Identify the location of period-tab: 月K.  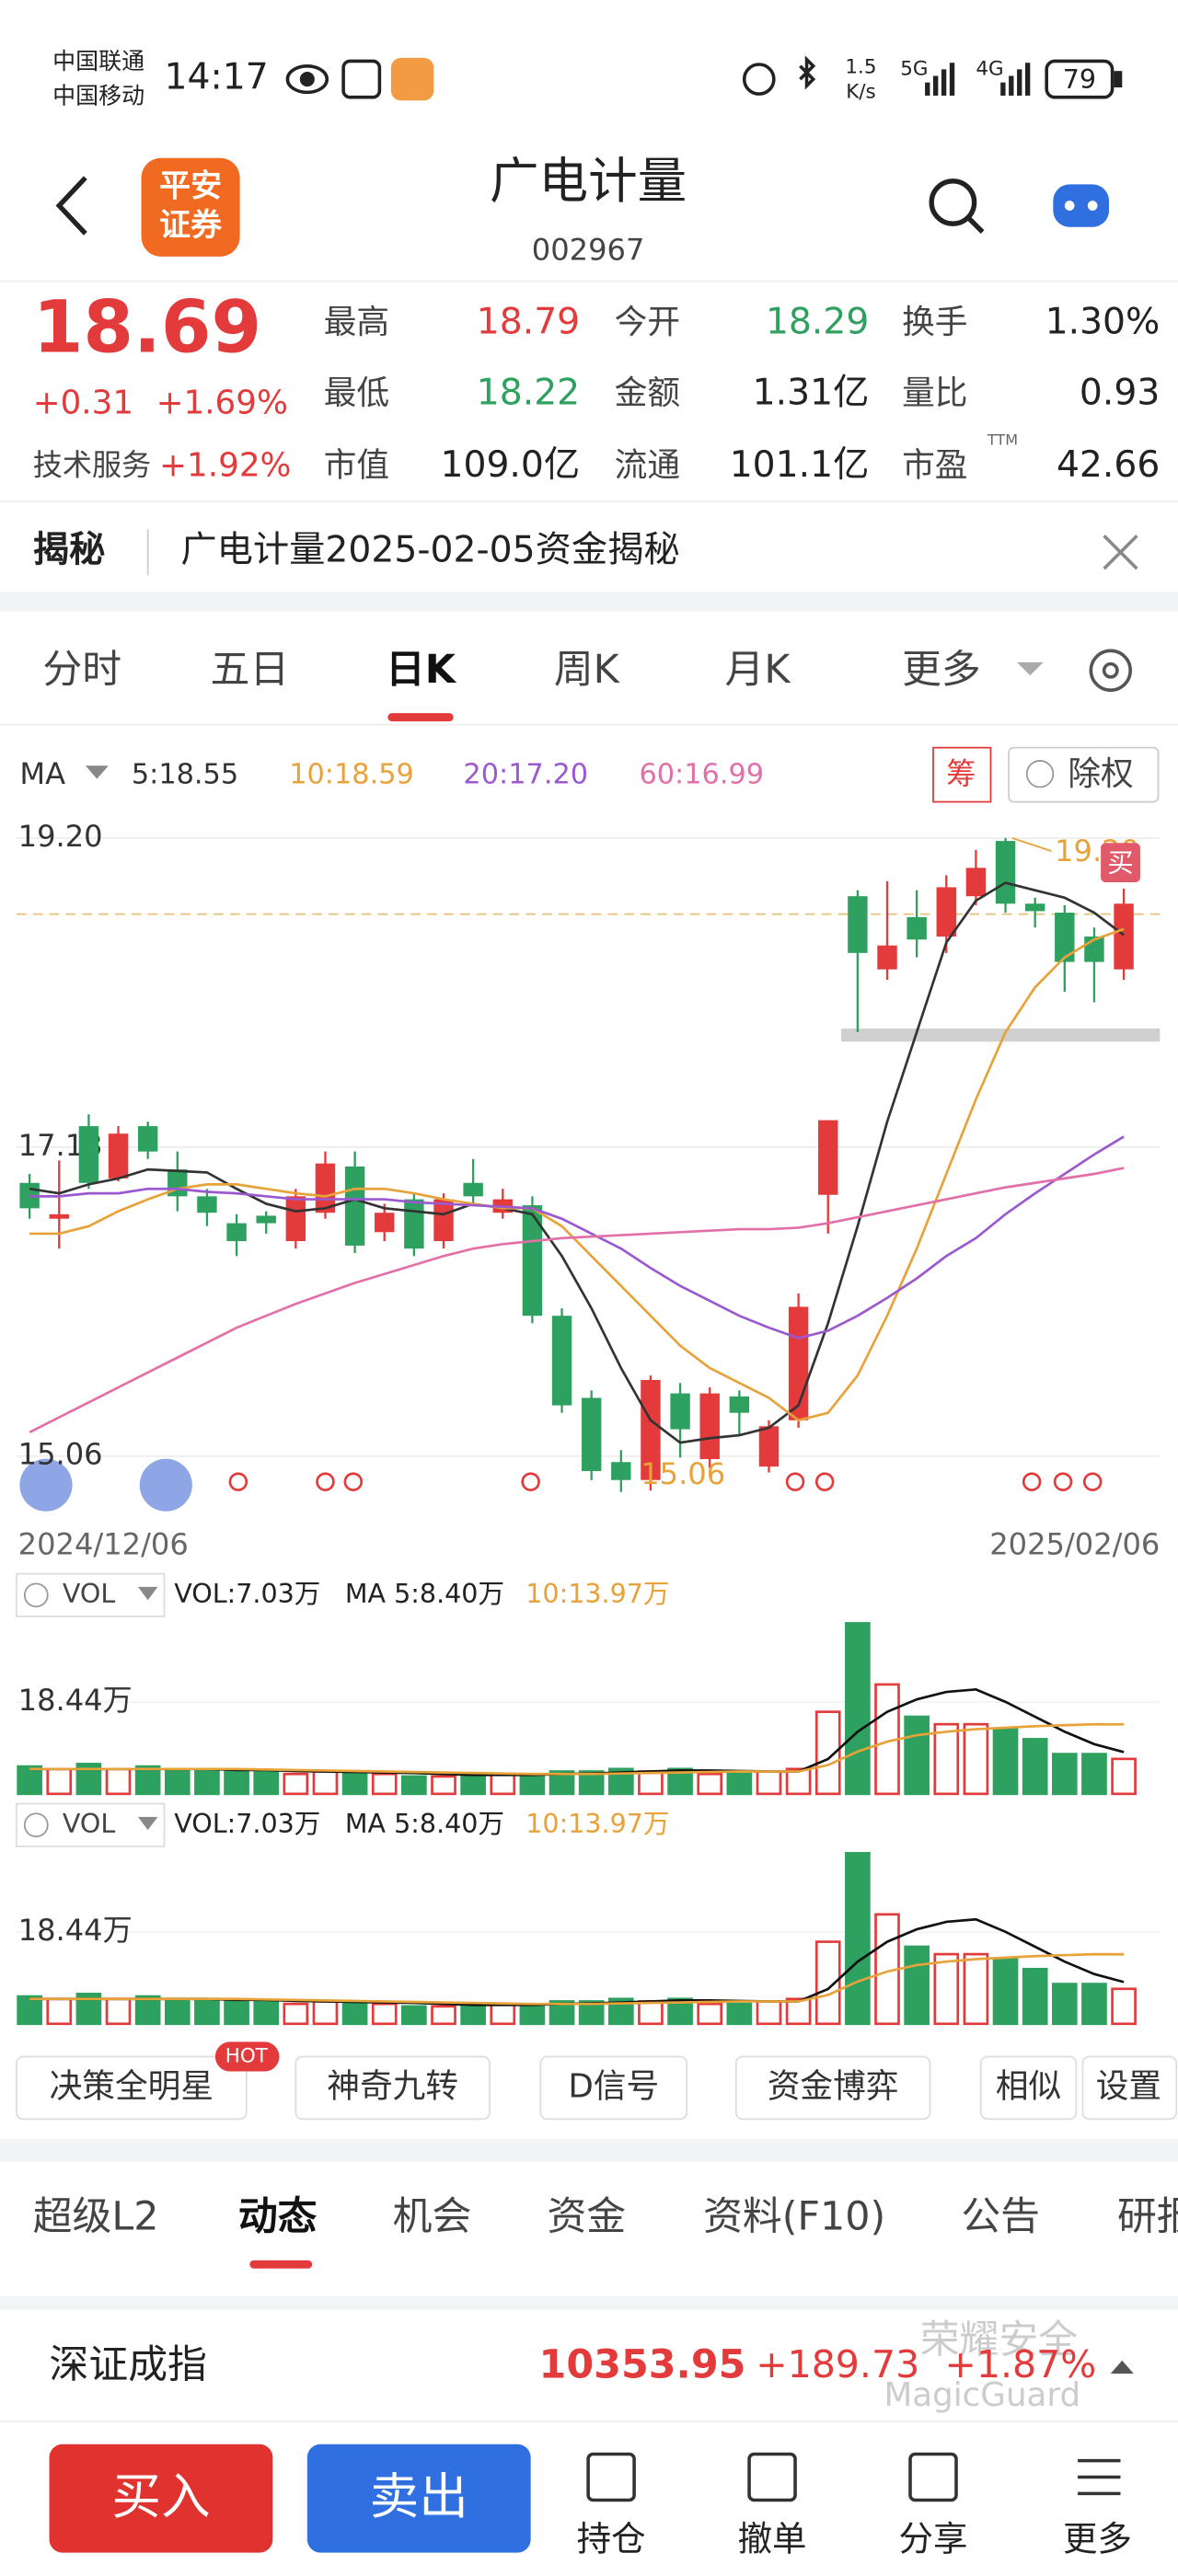
(758, 670).